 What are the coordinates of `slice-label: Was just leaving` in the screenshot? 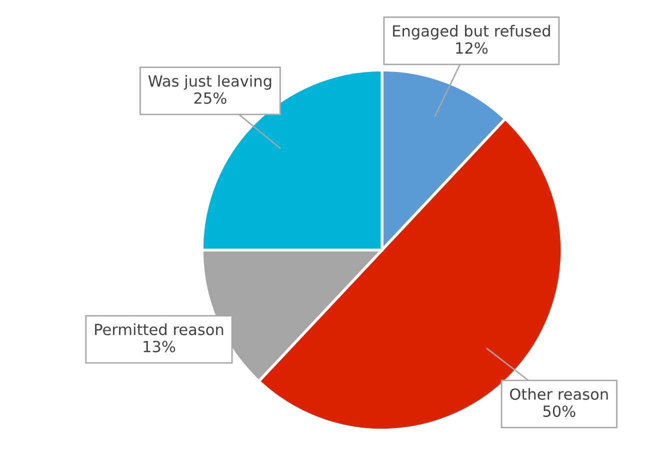 It's located at (210, 82).